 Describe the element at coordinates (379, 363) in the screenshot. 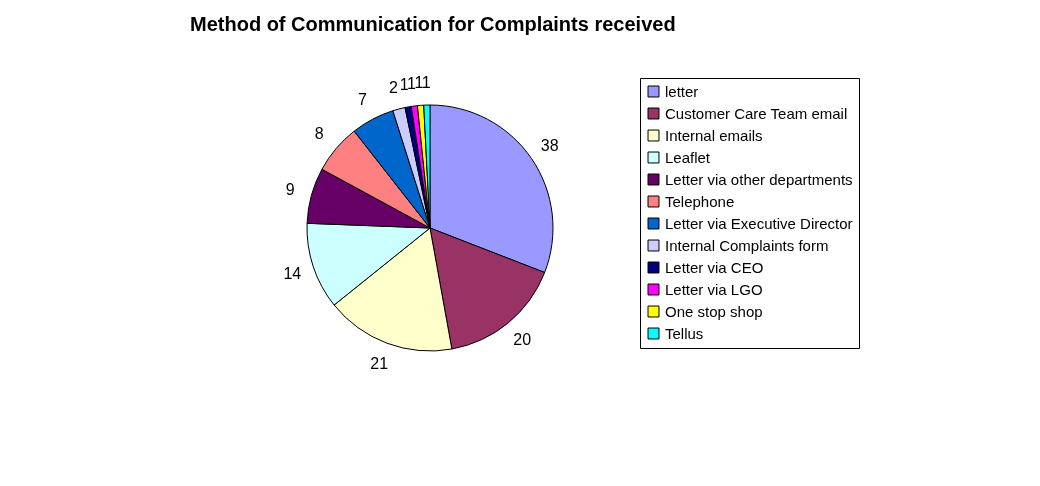

I see `data-label: 21` at that location.